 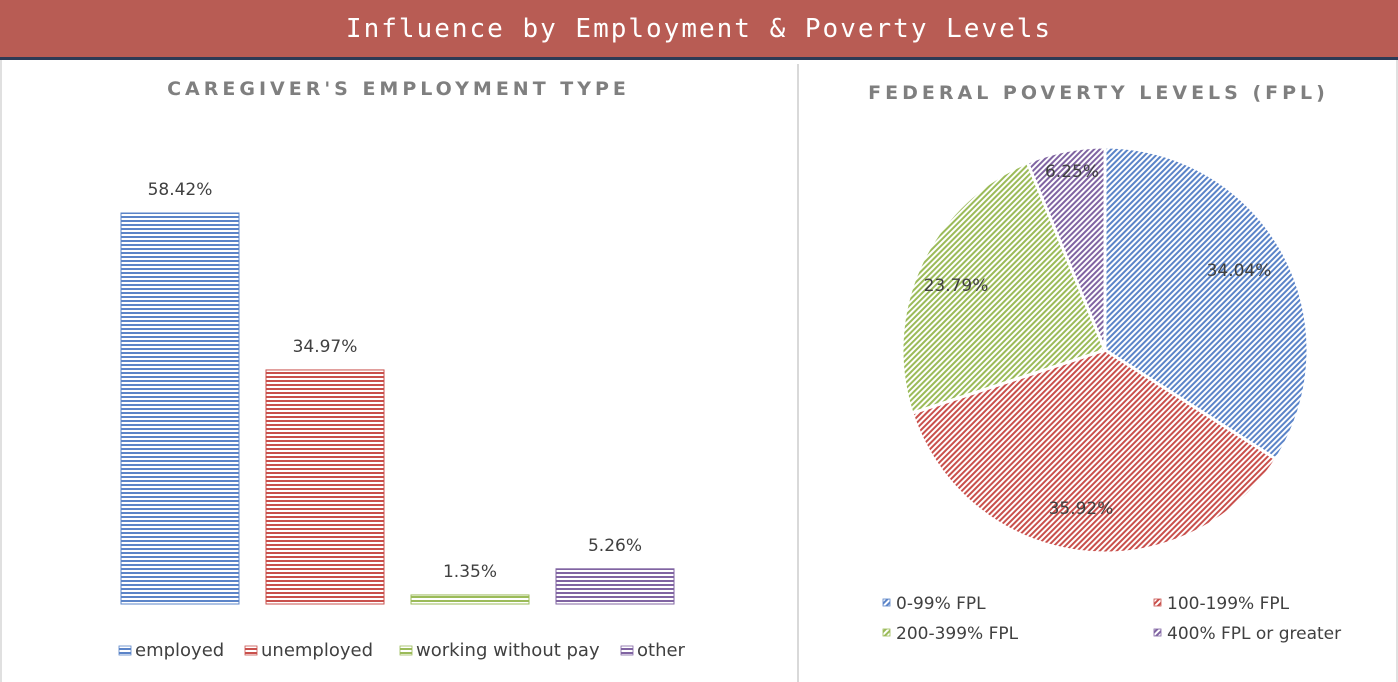 What do you see at coordinates (1157, 602) in the screenshot?
I see `pie-legend-swatch-100-199-fpl` at bounding box center [1157, 602].